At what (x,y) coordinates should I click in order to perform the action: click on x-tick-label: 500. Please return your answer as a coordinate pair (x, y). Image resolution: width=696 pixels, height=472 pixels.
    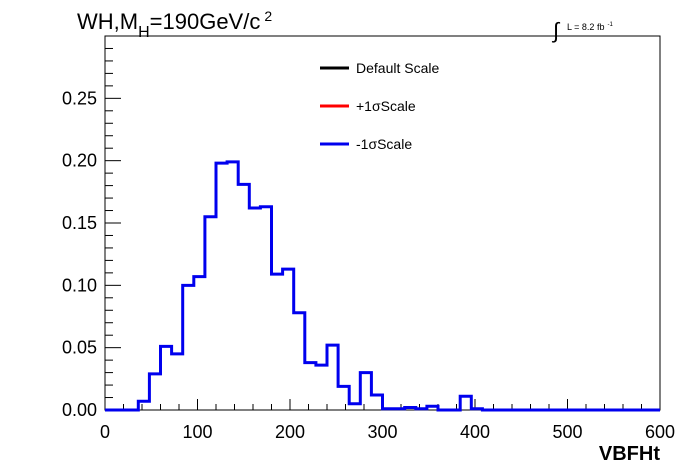
    Looking at the image, I should click on (567, 432).